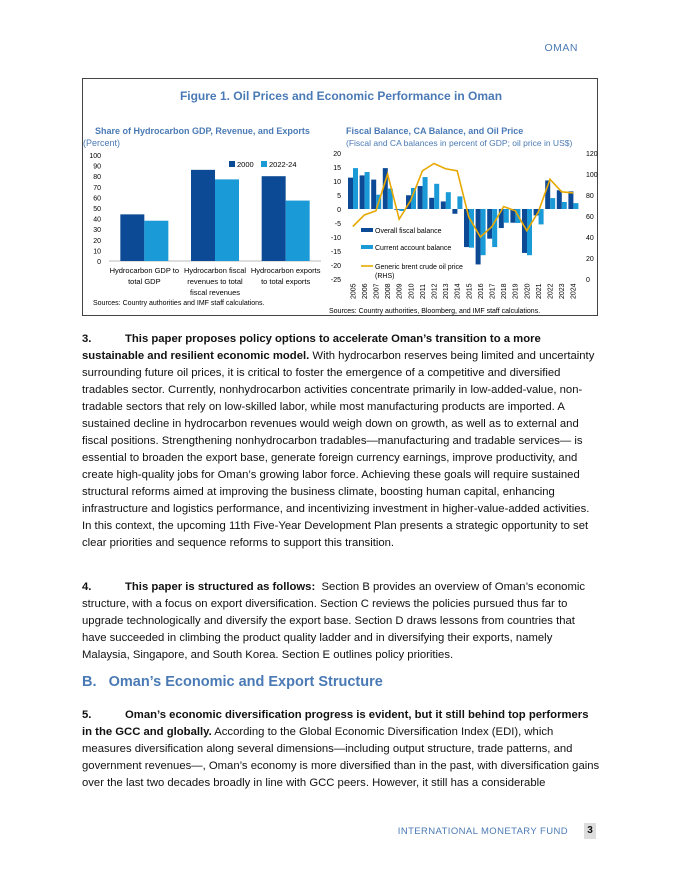 The width and height of the screenshot is (680, 880). I want to click on x-tick-label: 2020, so click(527, 291).